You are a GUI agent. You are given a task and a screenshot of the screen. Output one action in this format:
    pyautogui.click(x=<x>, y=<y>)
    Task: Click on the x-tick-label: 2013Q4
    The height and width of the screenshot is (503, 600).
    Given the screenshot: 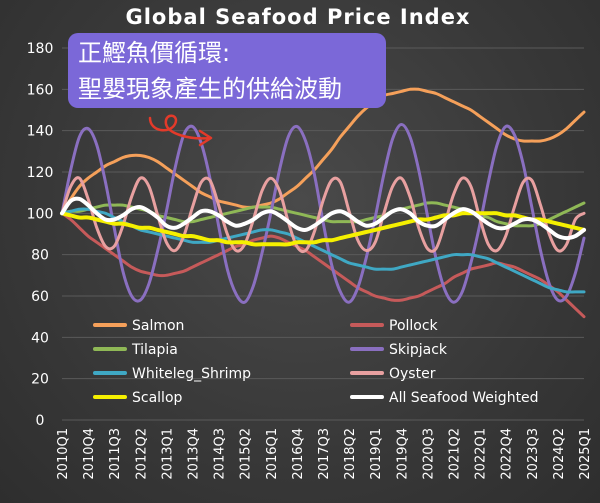 What is the action you would take?
    pyautogui.click(x=194, y=454)
    